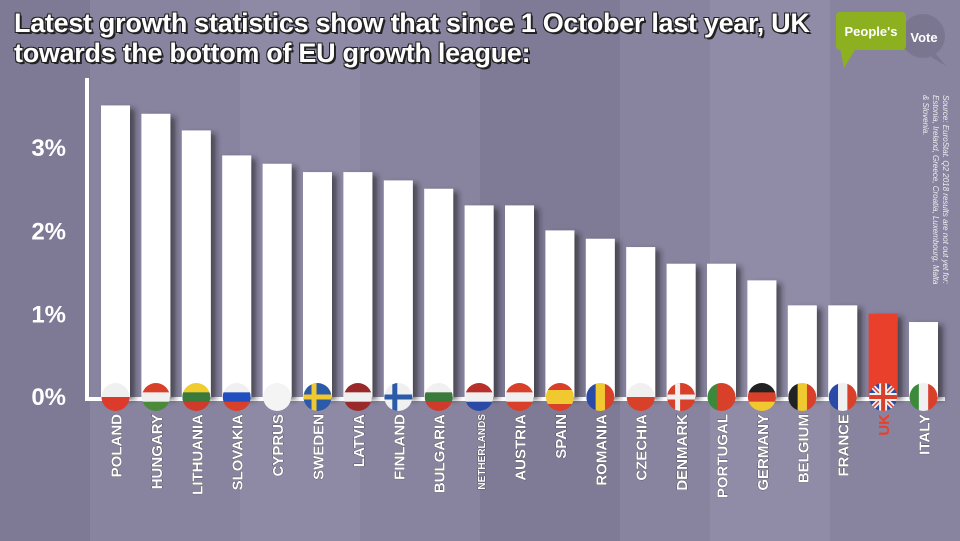 This screenshot has width=960, height=541. I want to click on x-tick-label: CZECHIA, so click(642, 447).